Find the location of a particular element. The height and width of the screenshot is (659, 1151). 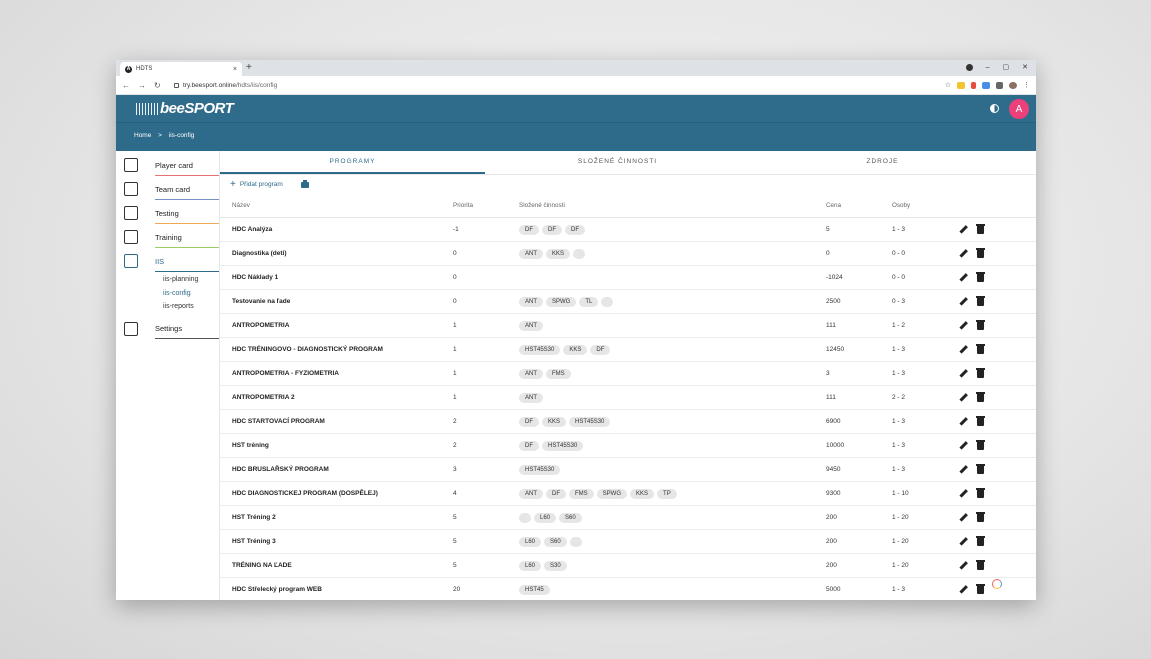

program-price: 2500 is located at coordinates (833, 301).